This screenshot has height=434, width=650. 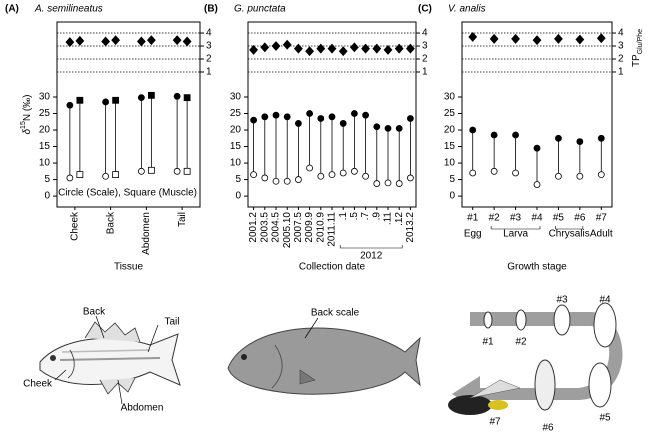 What do you see at coordinates (298, 227) in the screenshot?
I see `x-tick-label: 2007.5` at bounding box center [298, 227].